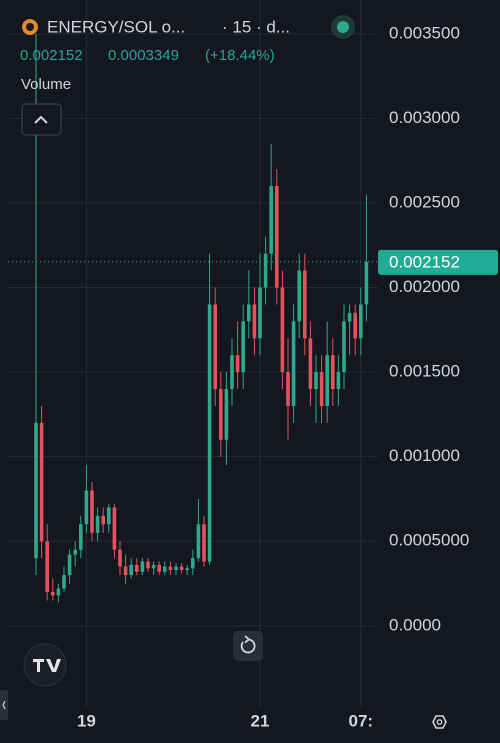  Describe the element at coordinates (46, 84) in the screenshot. I see `volume-label: Volume` at that location.